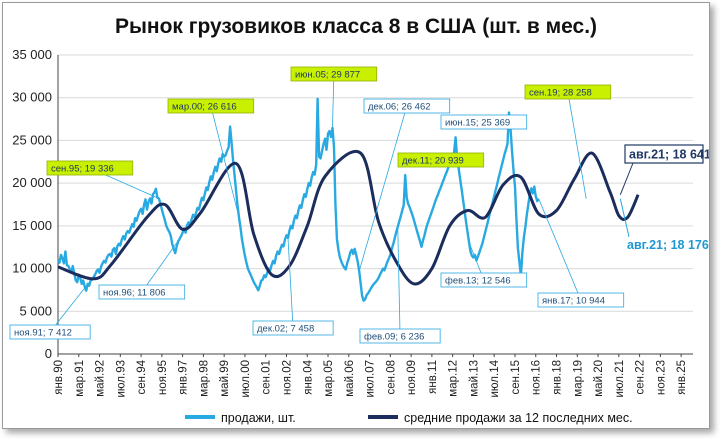 The width and height of the screenshot is (720, 439). What do you see at coordinates (454, 378) in the screenshot?
I see `x-tick-label: мар.12` at bounding box center [454, 378].